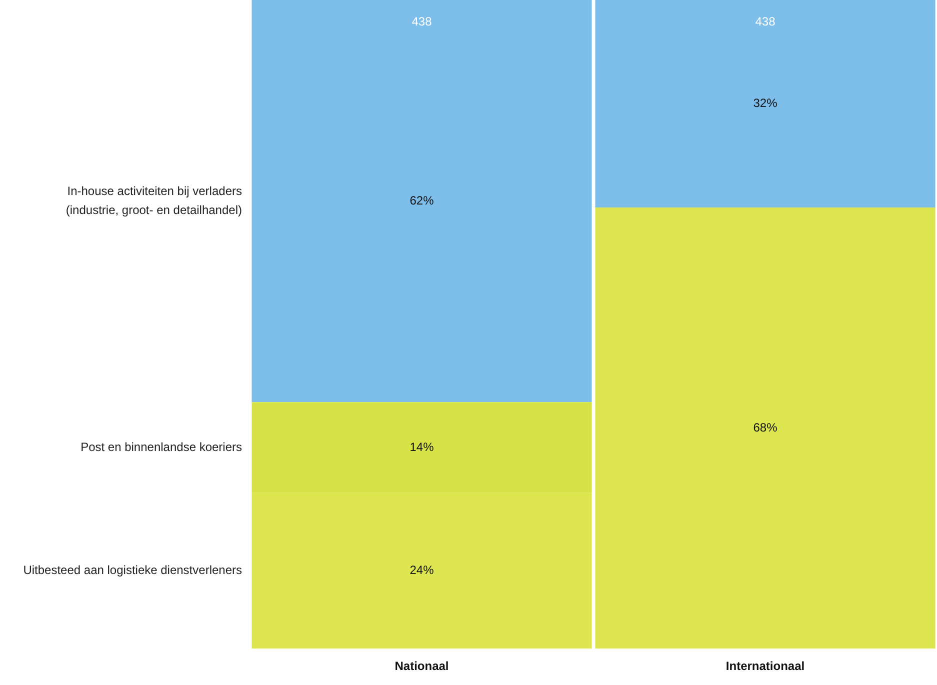 The width and height of the screenshot is (937, 685). Describe the element at coordinates (421, 666) in the screenshot. I see `x-tick-label: Nationaal` at that location.